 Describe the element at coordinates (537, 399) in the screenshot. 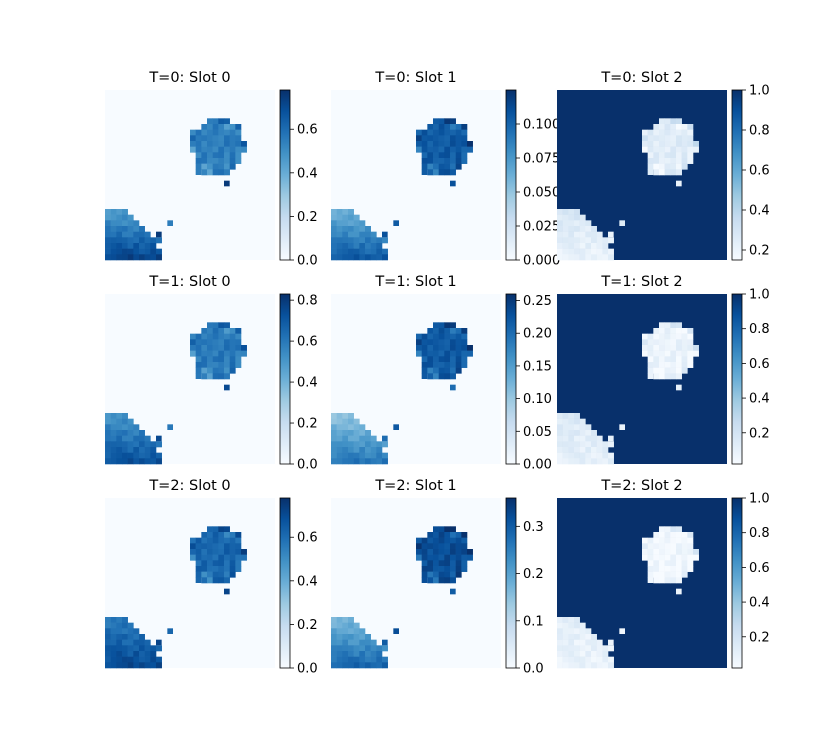

I see `colorbar-tick-label: 0.10` at that location.